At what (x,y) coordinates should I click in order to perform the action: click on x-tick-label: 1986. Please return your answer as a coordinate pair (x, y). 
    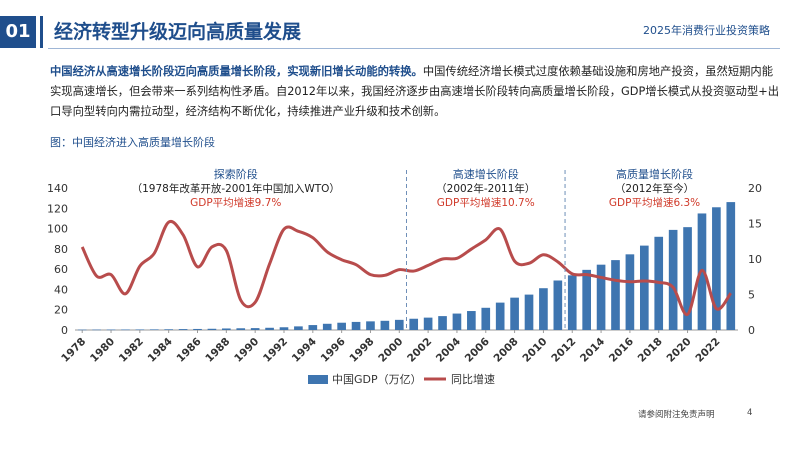
    Looking at the image, I should click on (188, 350).